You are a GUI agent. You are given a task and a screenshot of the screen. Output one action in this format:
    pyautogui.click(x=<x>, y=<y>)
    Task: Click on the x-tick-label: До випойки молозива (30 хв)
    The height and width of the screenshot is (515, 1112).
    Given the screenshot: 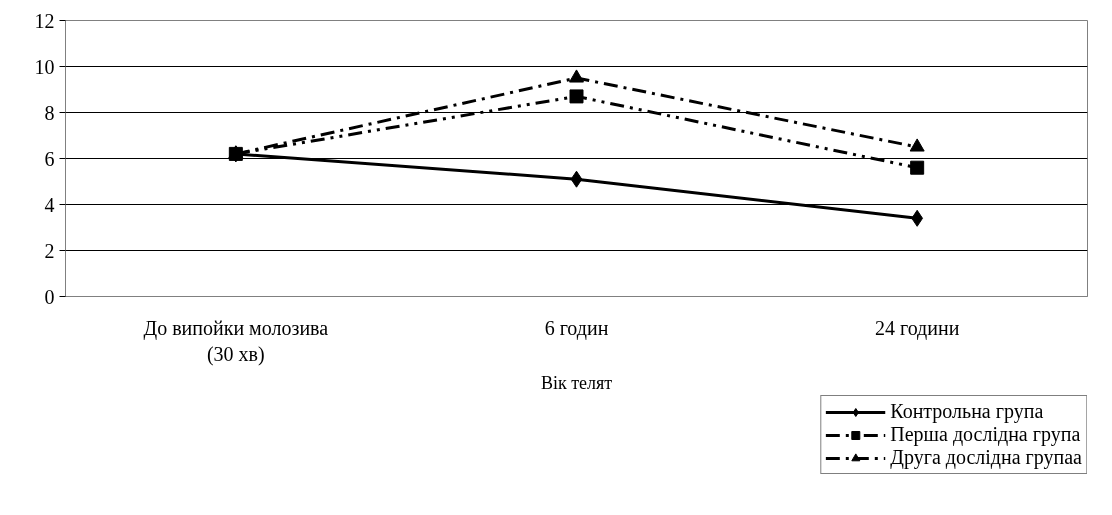 What is the action you would take?
    pyautogui.click(x=236, y=341)
    